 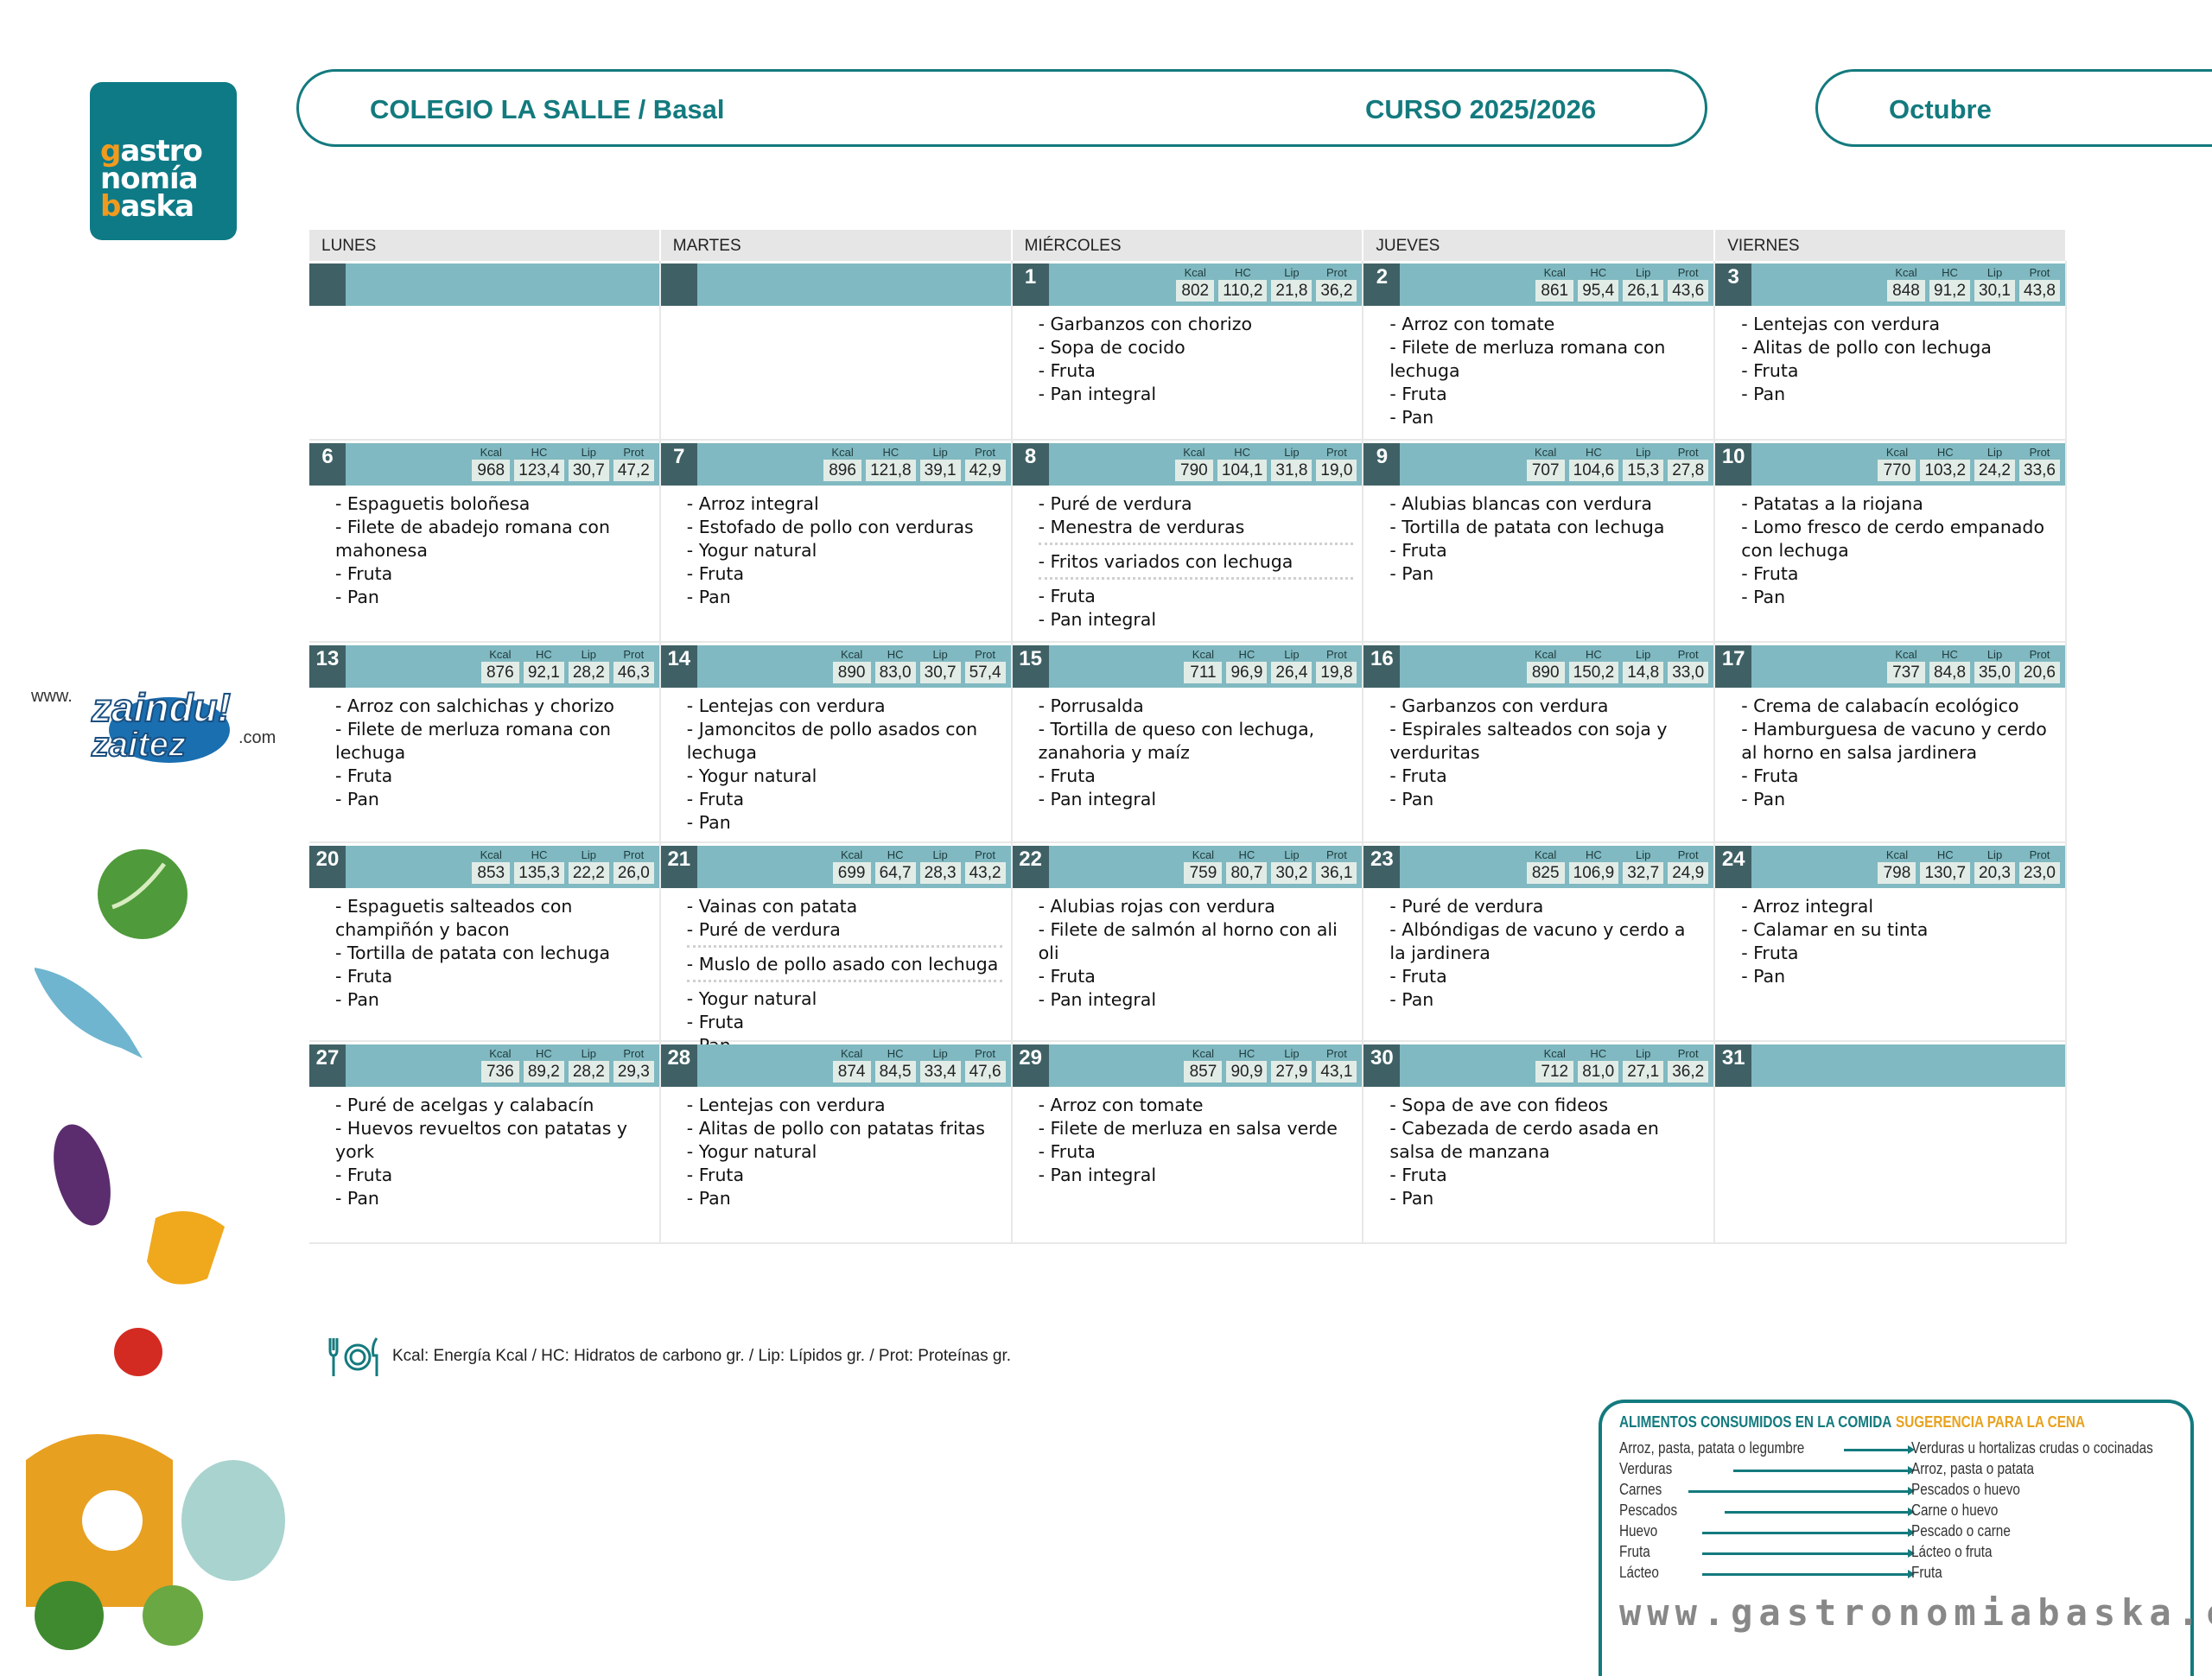 I want to click on lunch-foods-title: ALIMENTOS CONSUMIDOS EN LA COMIDA, so click(x=1755, y=1422).